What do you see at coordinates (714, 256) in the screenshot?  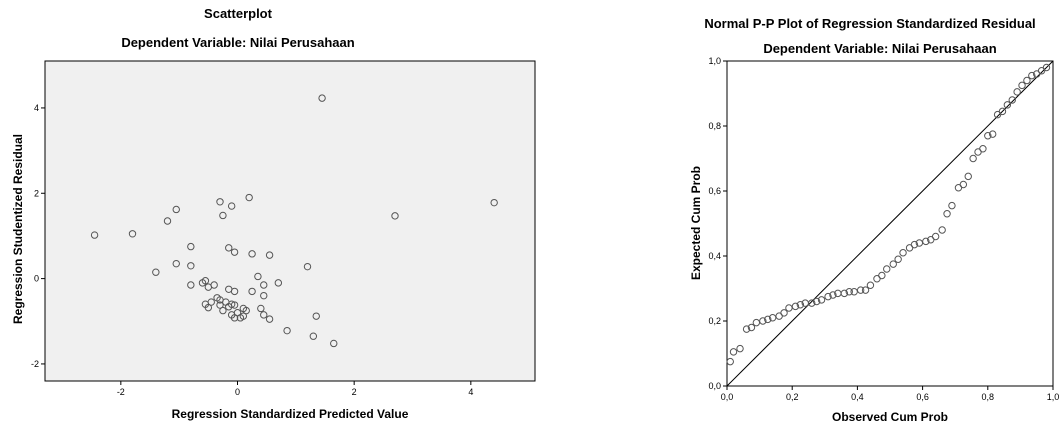 I see `plot2-y-tick-label: 0,4` at bounding box center [714, 256].